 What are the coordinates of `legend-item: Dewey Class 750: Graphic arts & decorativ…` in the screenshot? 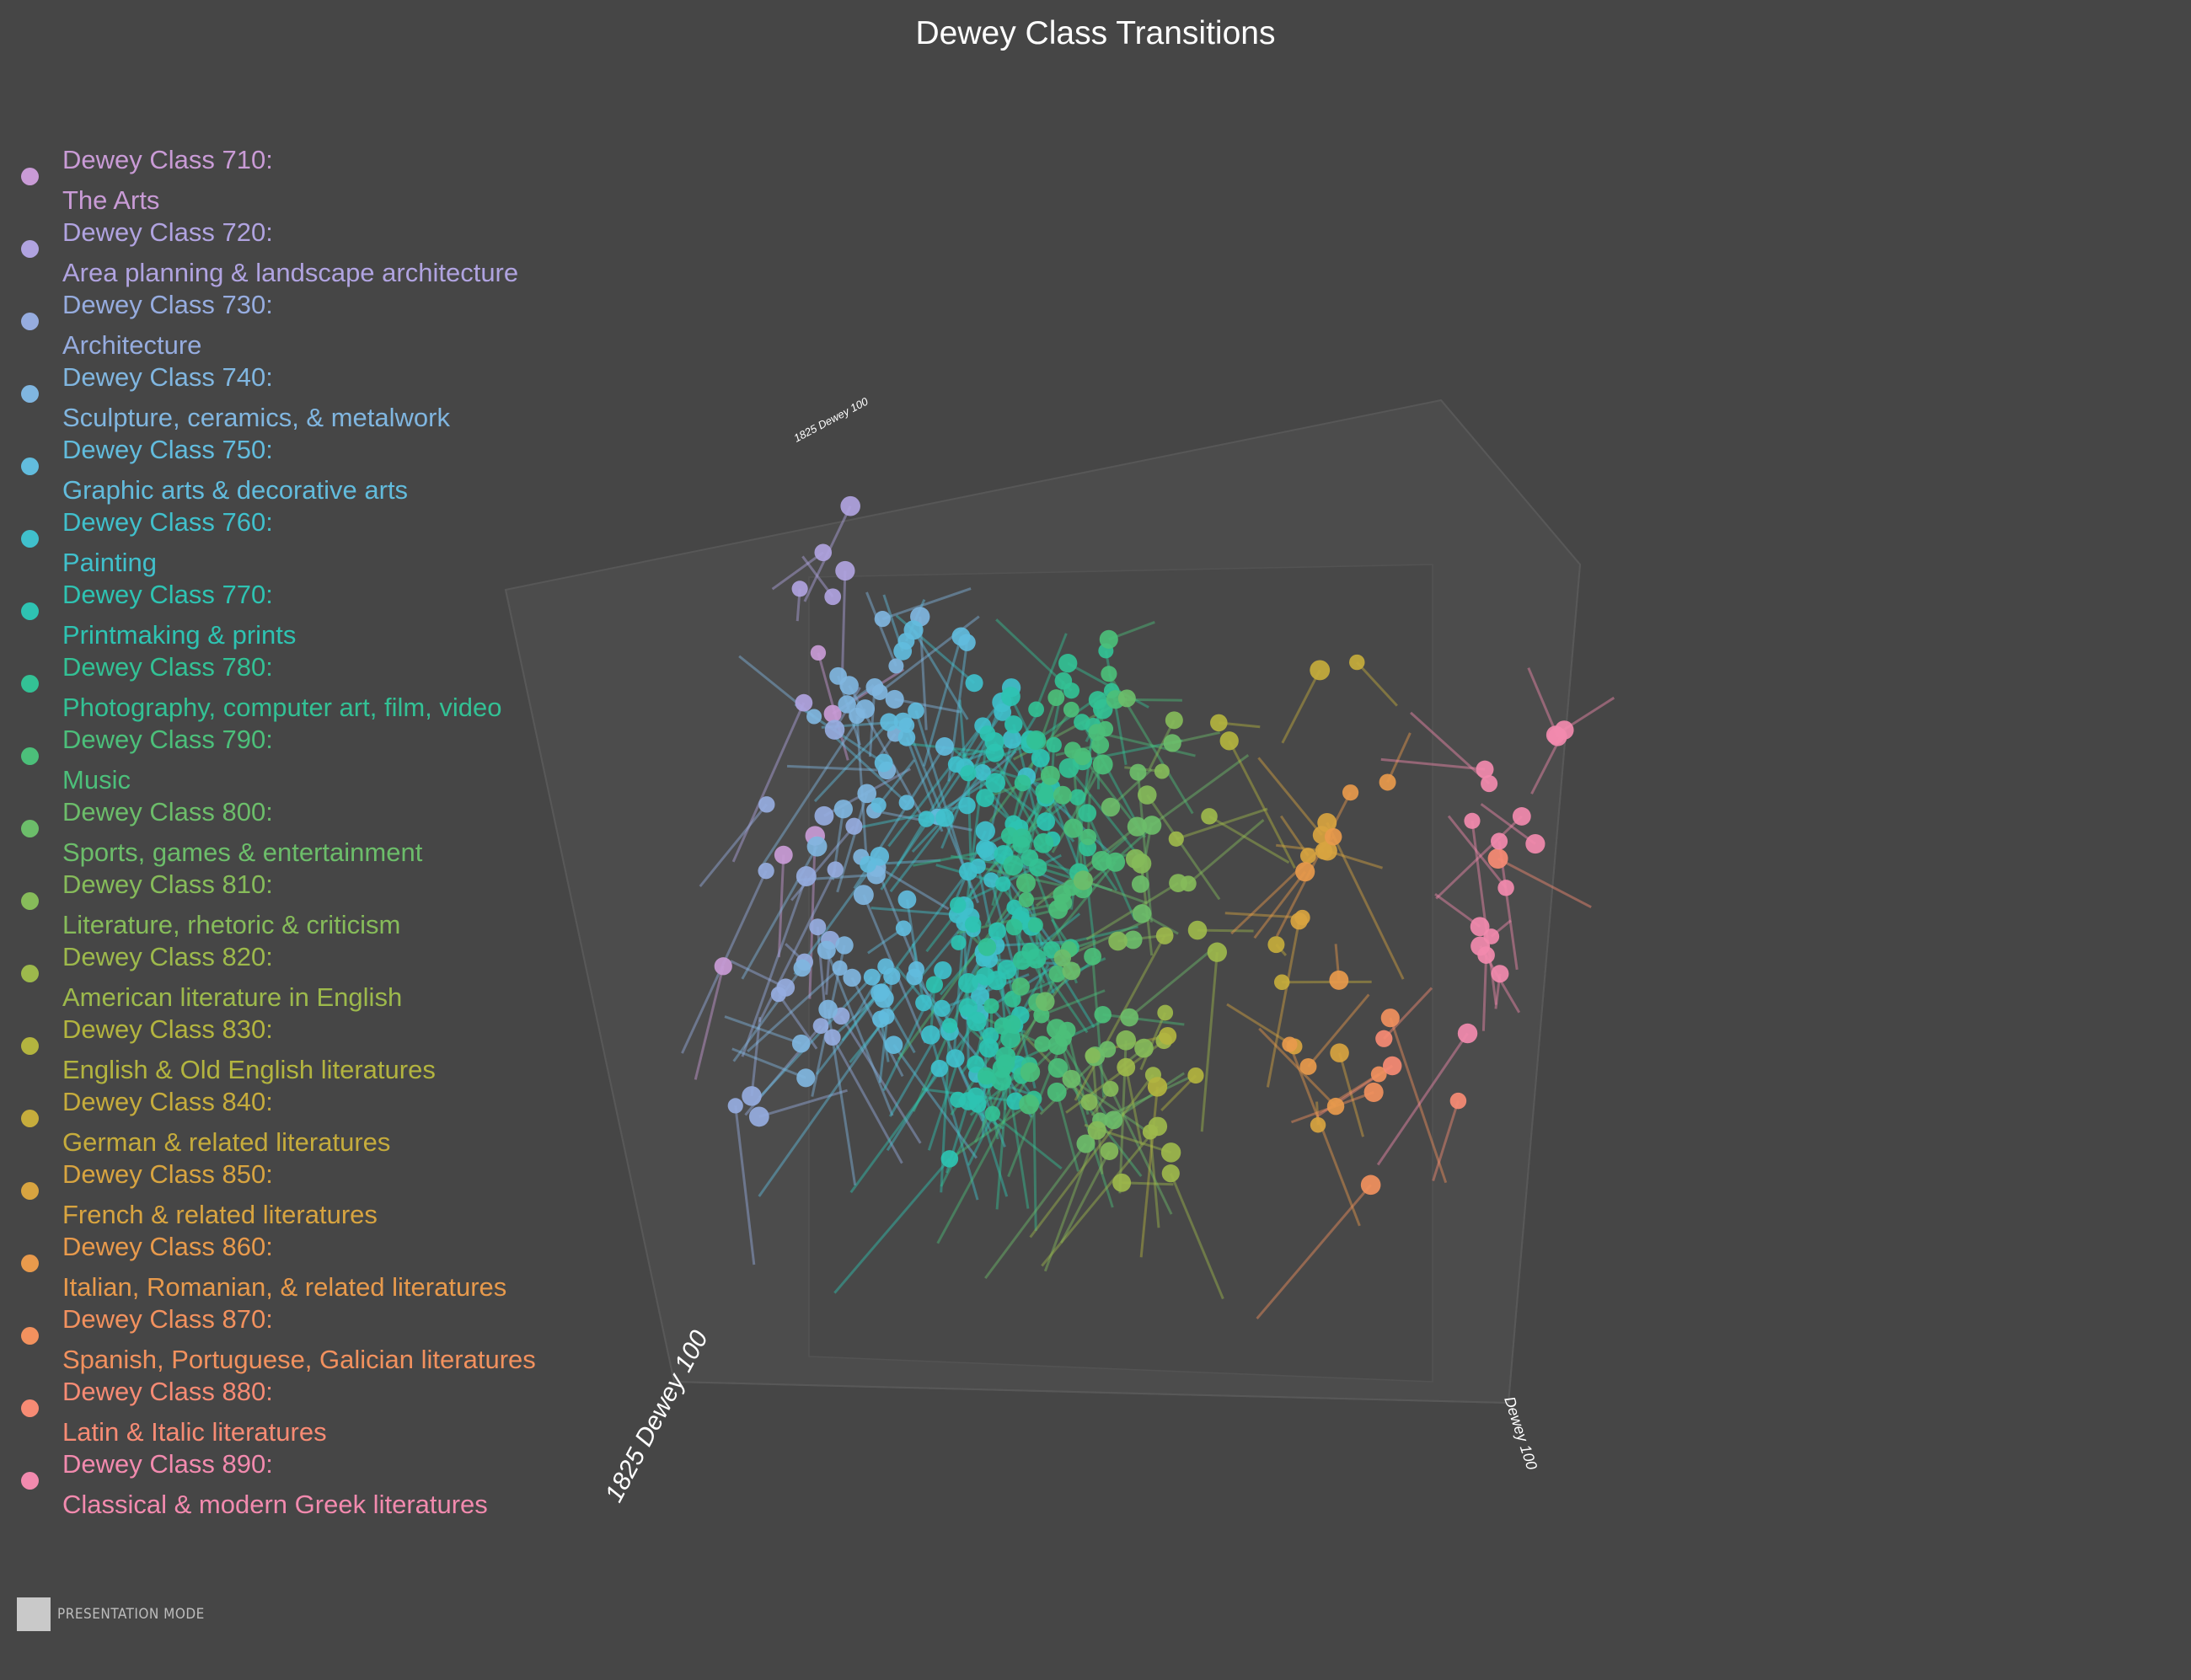 It's located at (304, 466).